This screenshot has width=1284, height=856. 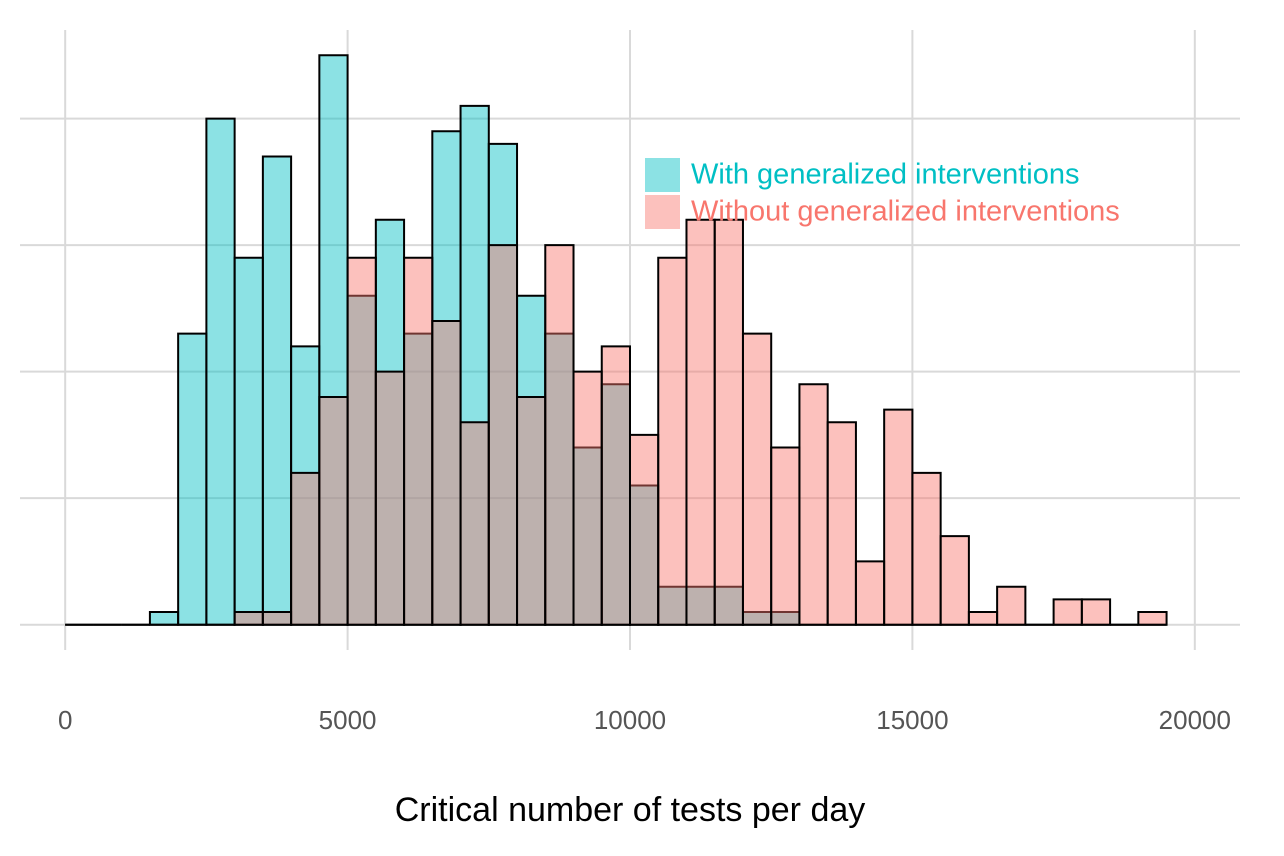 I want to click on x-tick-label: 5000, so click(x=348, y=720).